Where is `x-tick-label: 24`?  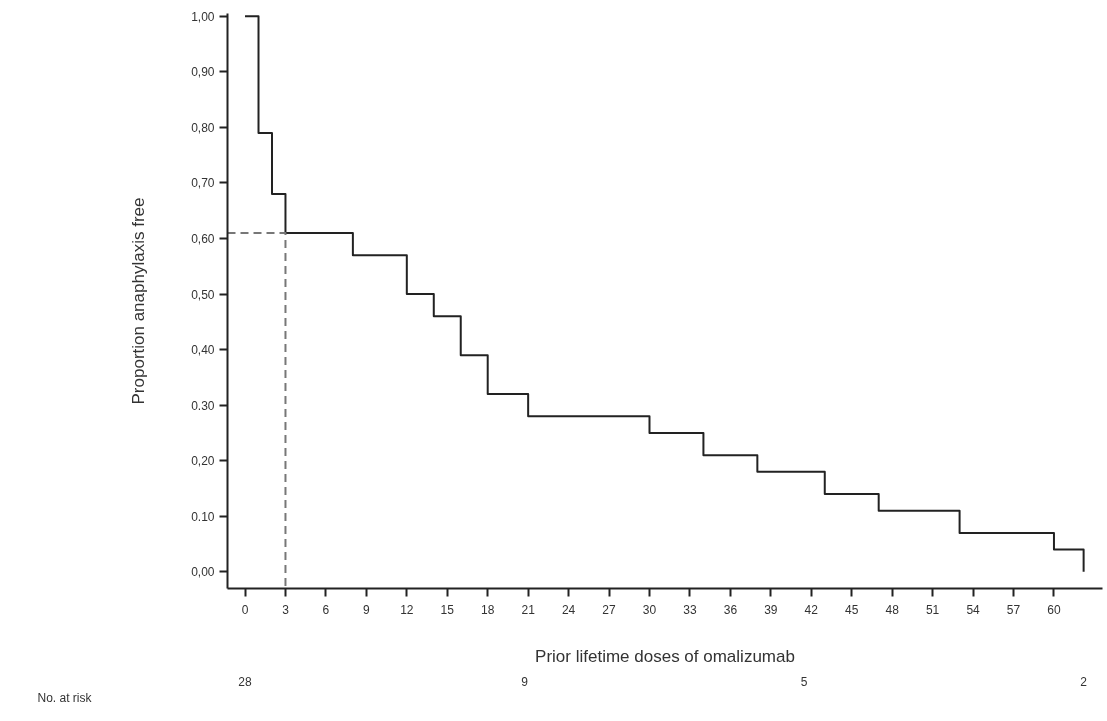
x-tick-label: 24 is located at coordinates (568, 609).